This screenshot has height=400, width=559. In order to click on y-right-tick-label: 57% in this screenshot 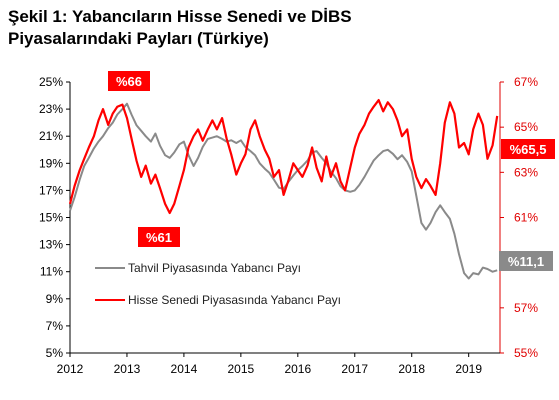, I will do `click(526, 308)`.